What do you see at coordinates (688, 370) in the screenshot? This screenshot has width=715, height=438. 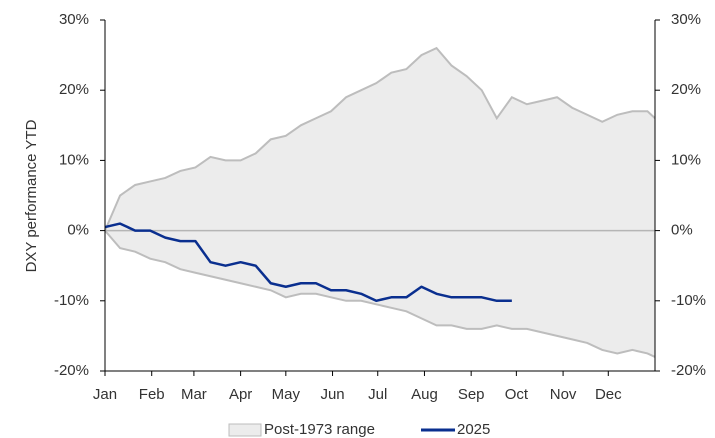 I see `y2-tick-label: -20%` at bounding box center [688, 370].